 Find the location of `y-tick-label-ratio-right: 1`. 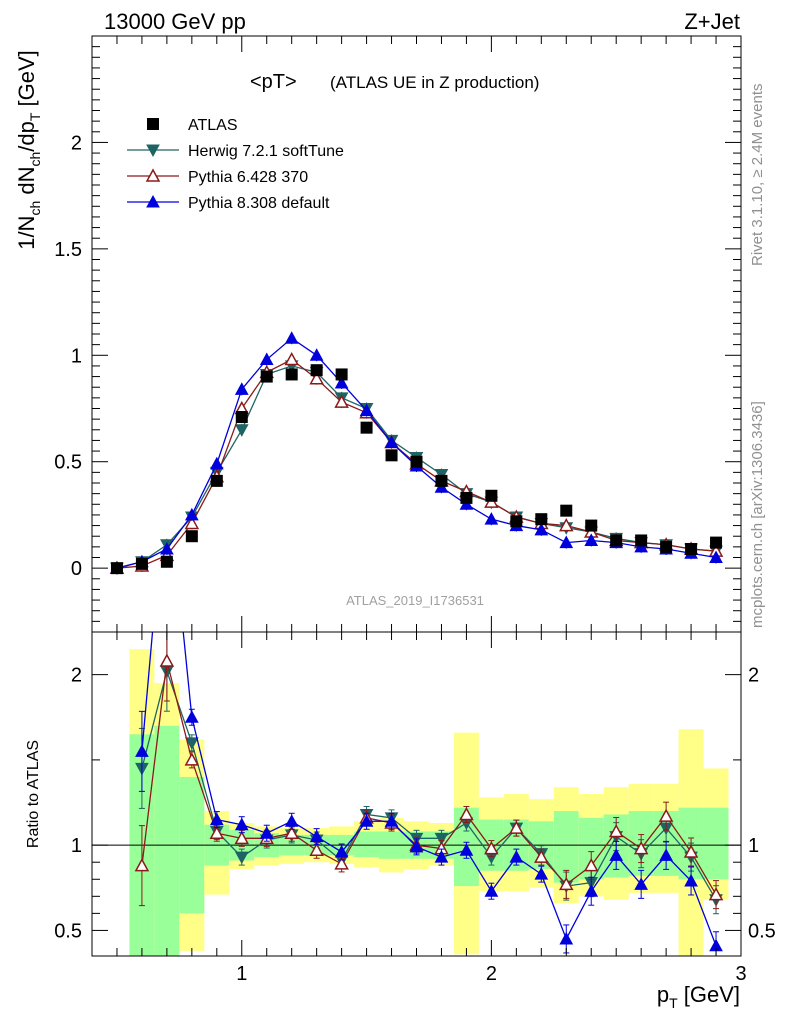

y-tick-label-ratio-right: 1 is located at coordinates (753, 846).